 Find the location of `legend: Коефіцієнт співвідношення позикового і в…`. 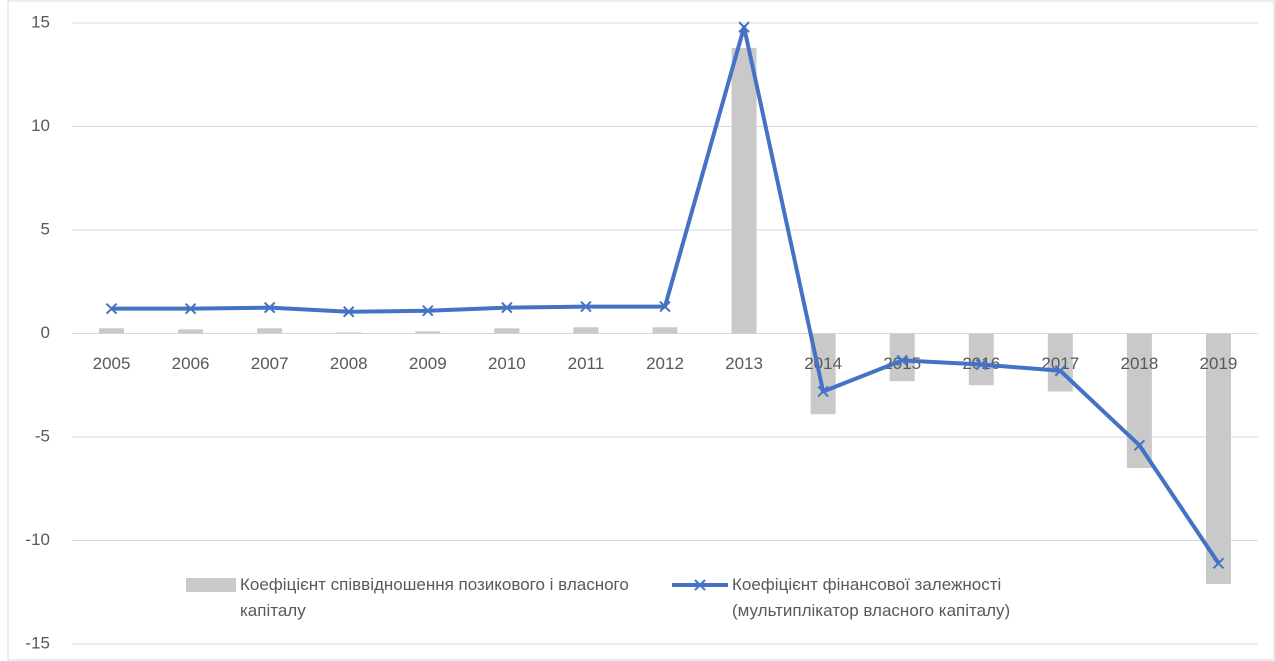

legend: Коефіцієнт співвідношення позикового і в… is located at coordinates (649, 598).